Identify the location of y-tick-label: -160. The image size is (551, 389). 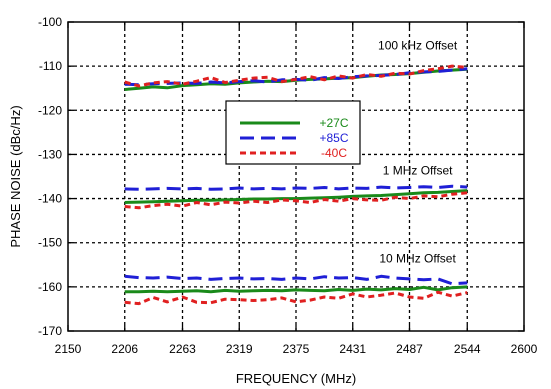
(50, 287).